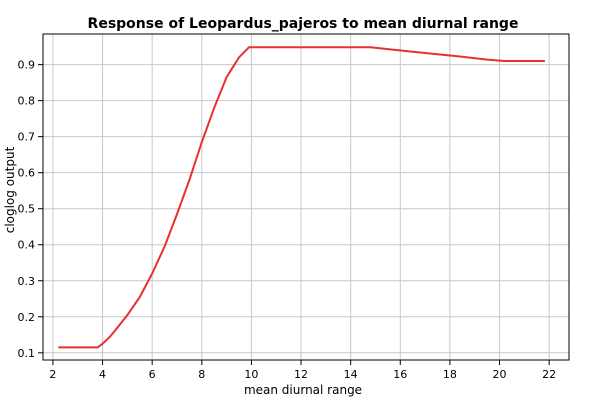  What do you see at coordinates (351, 374) in the screenshot?
I see `x-tick-label: 14` at bounding box center [351, 374].